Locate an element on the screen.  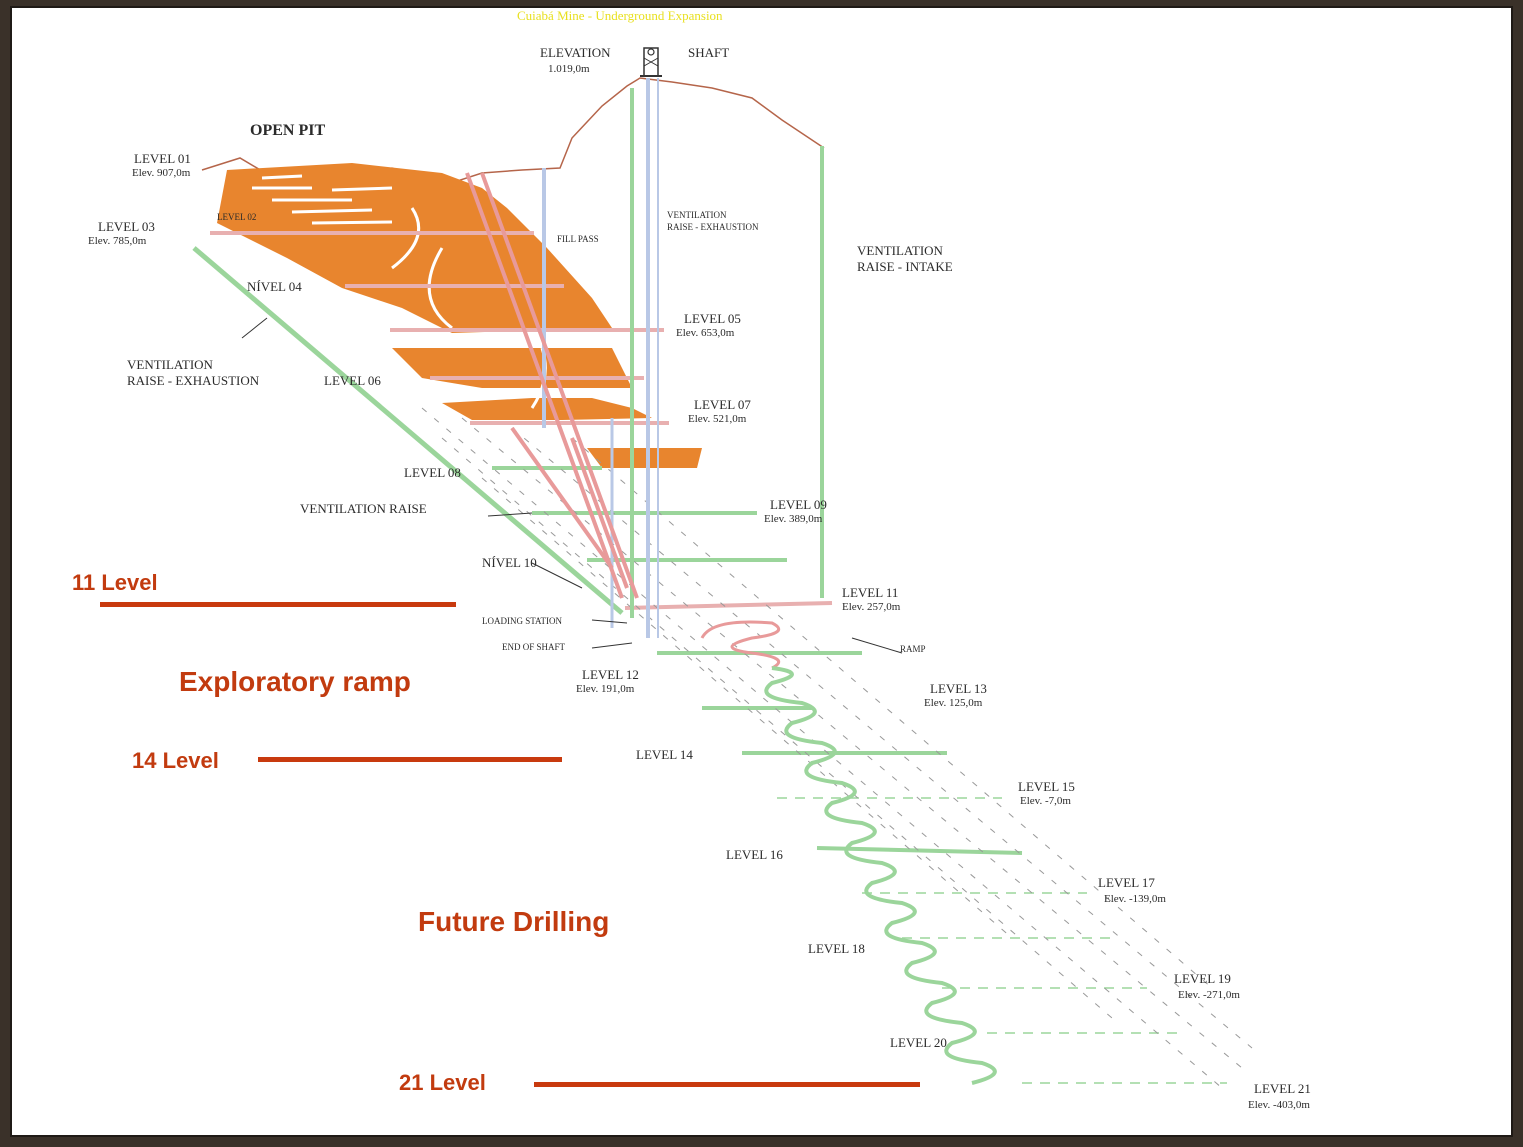
ventilation-raise-exhaustion-left is located at coordinates (408, 430).